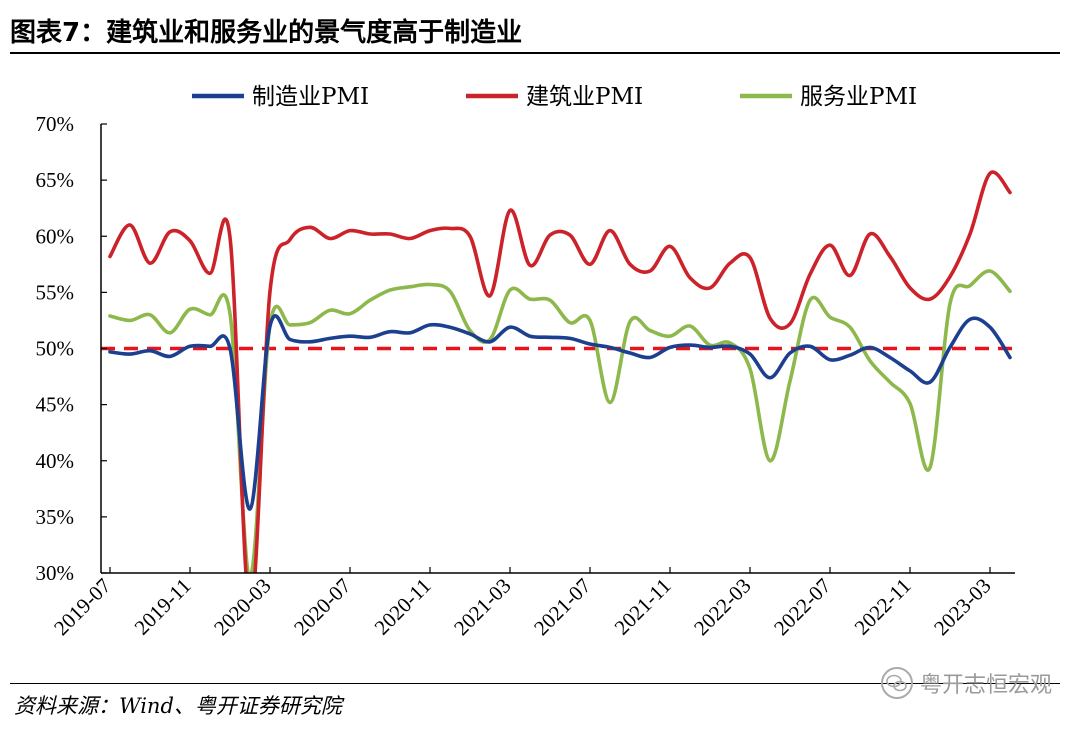 The image size is (1080, 732). Describe the element at coordinates (178, 706) in the screenshot. I see `source-note: 资料来源：Wind、粤开证券研究院` at that location.